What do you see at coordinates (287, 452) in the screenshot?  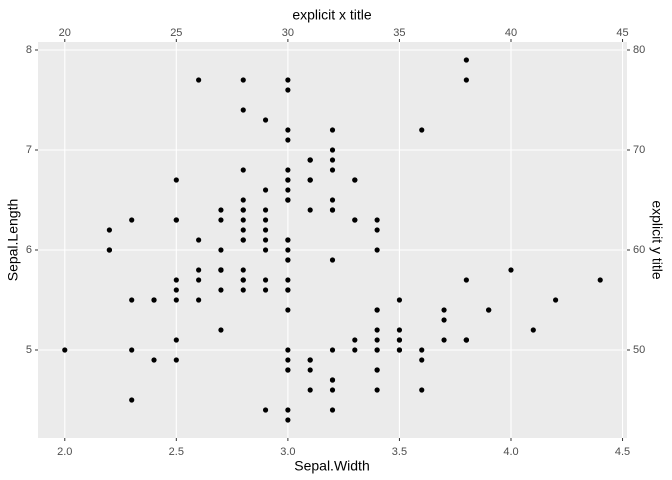 I see `x-tick-label: 3.0` at bounding box center [287, 452].